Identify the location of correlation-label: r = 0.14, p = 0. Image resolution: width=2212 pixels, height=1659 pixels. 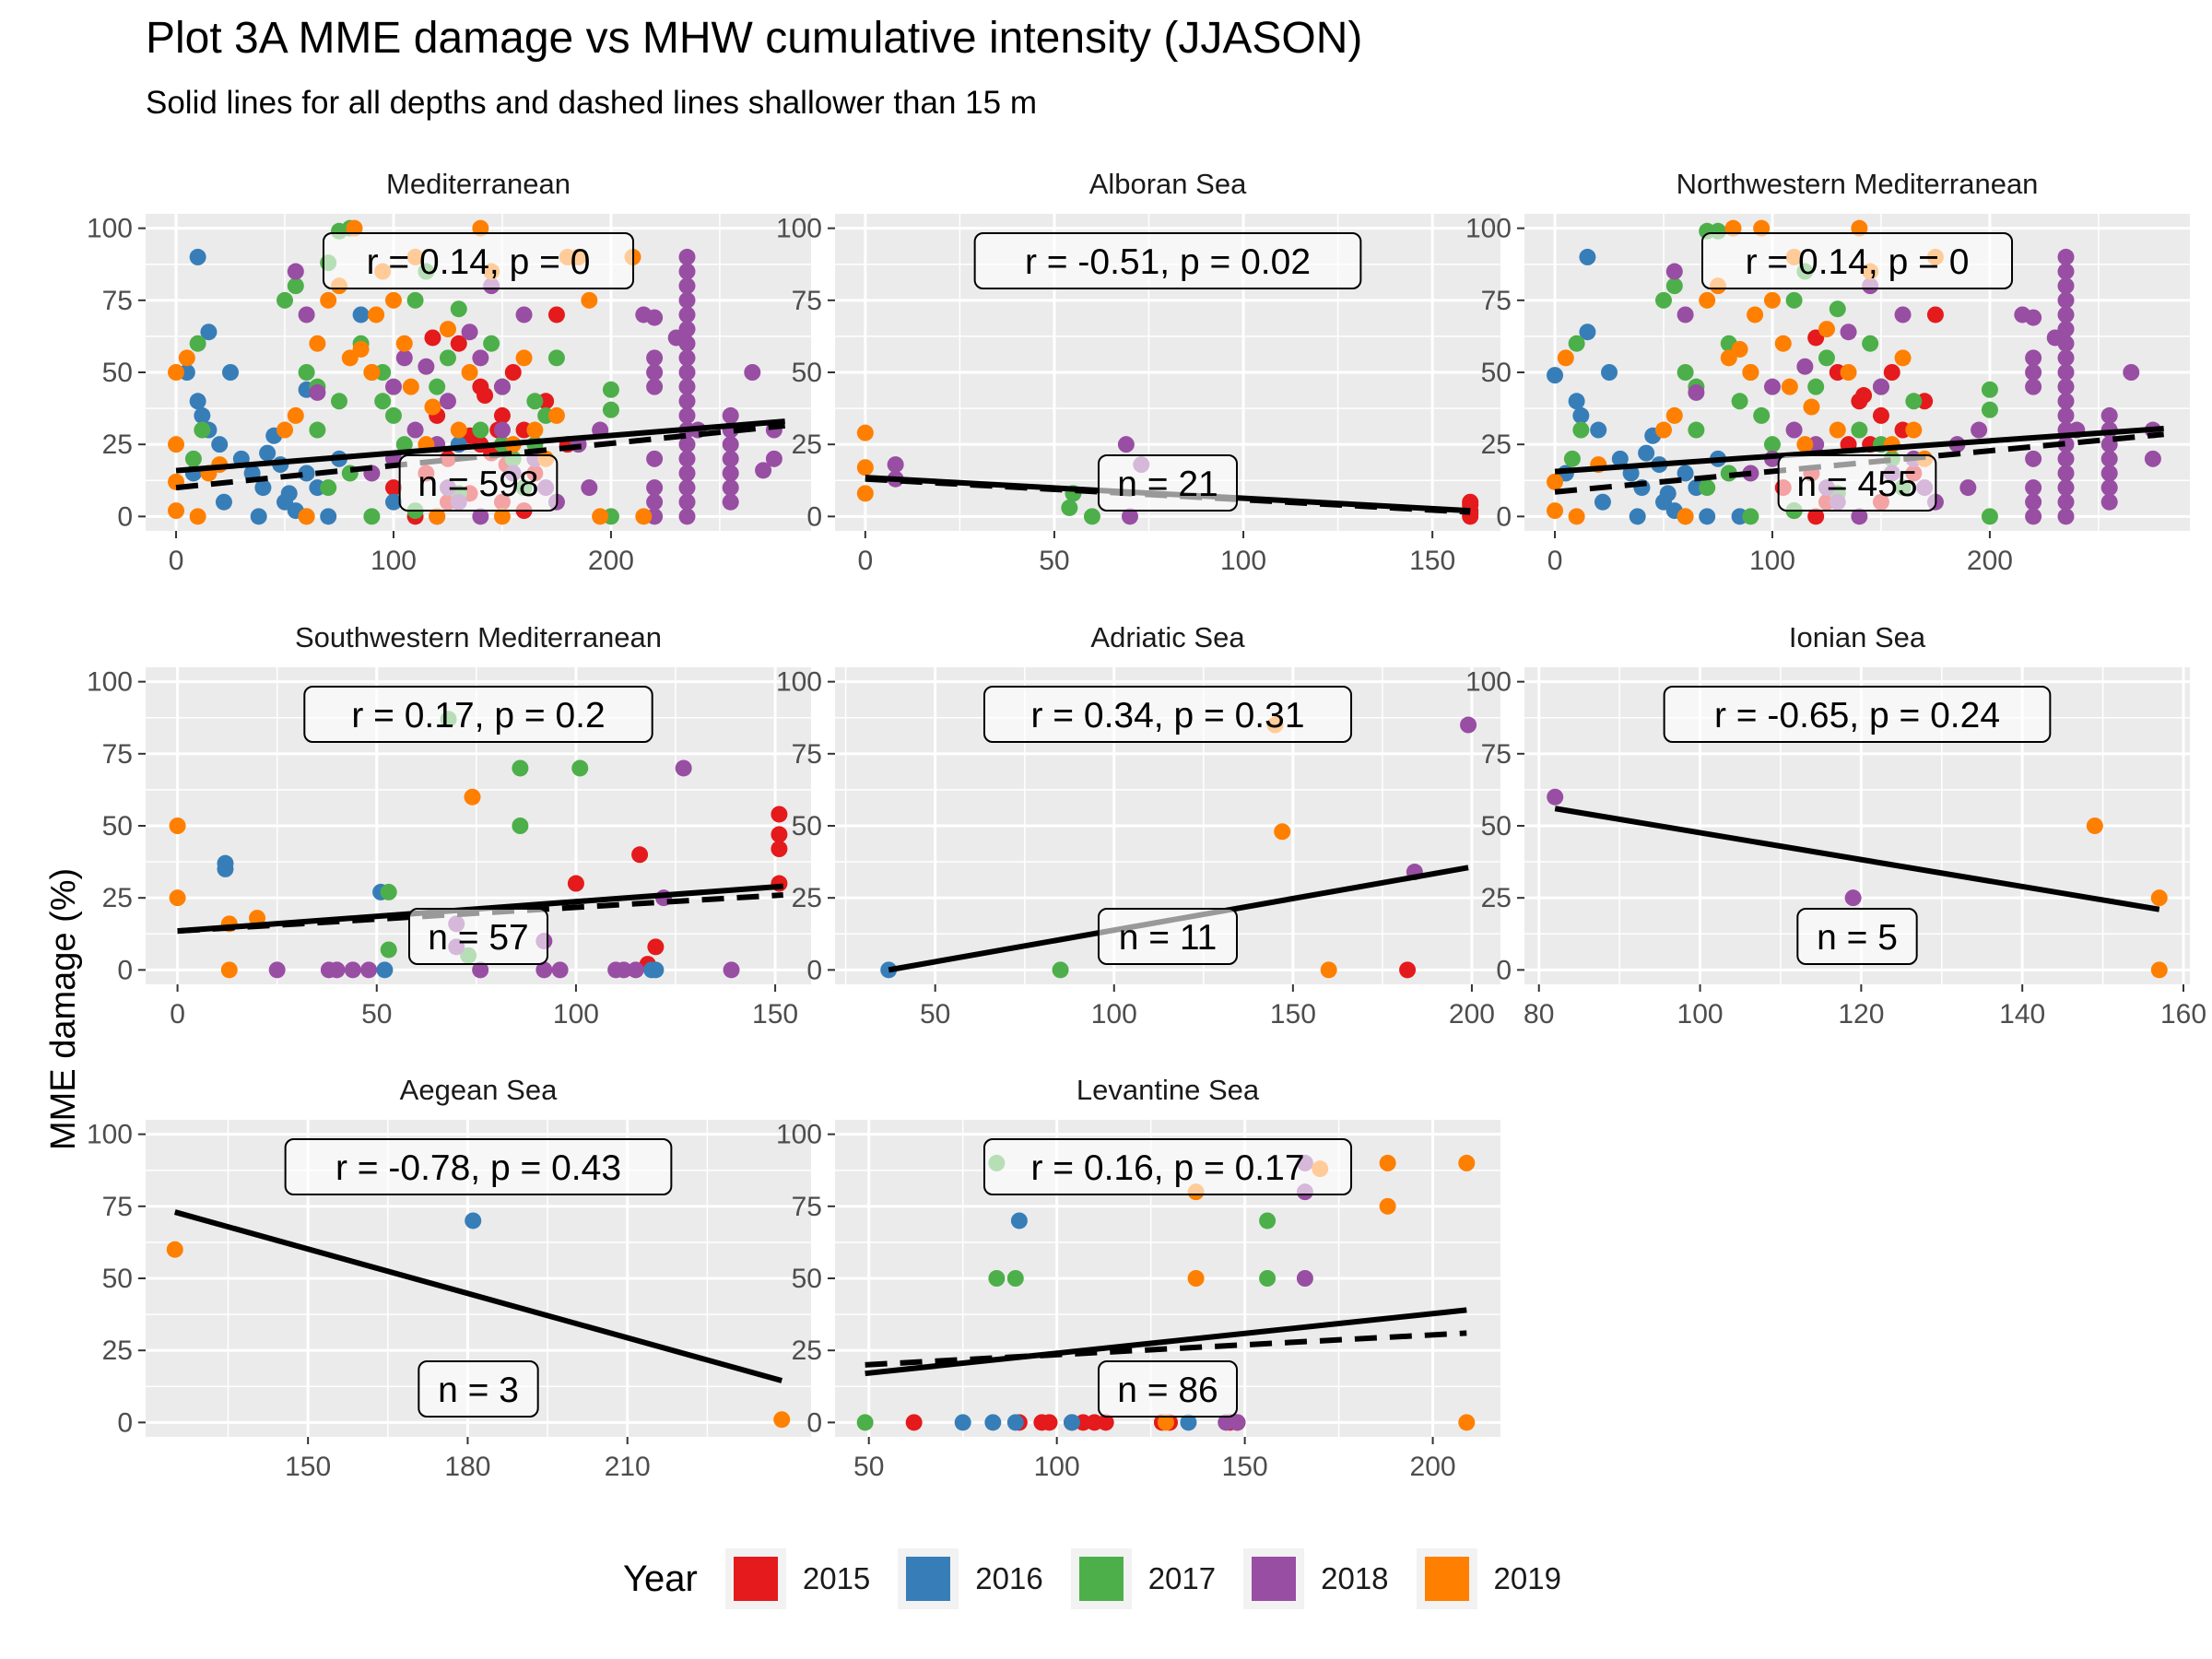
(1858, 262).